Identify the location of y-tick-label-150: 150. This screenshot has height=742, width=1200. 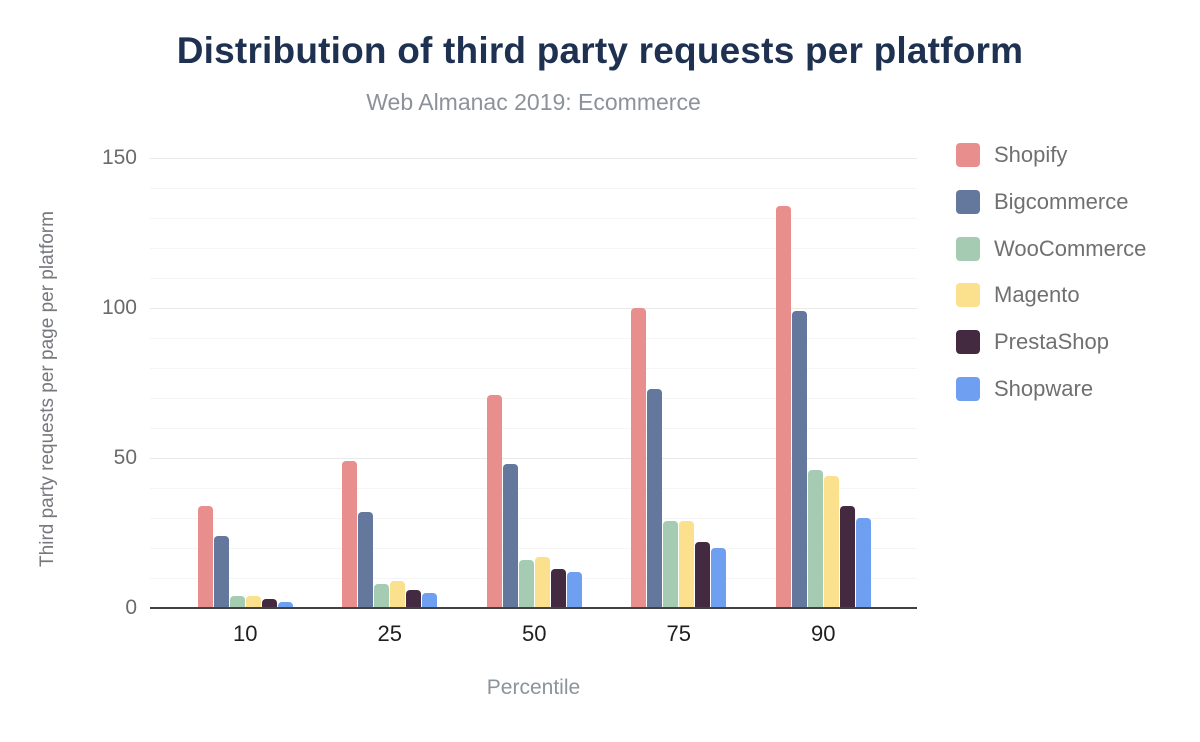
(119, 157).